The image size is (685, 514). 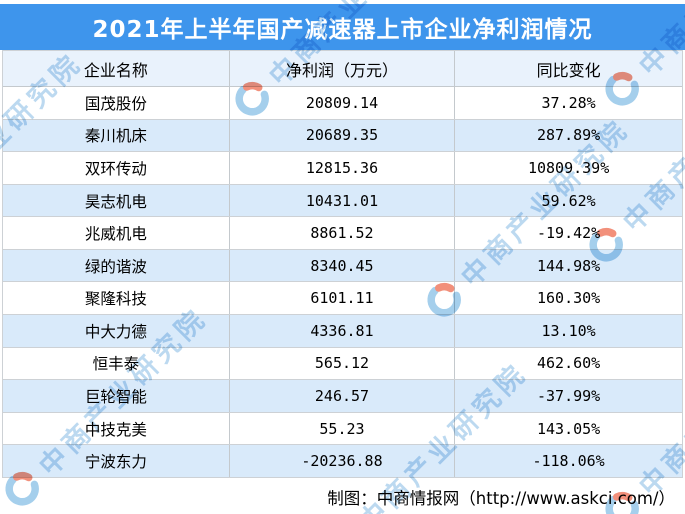 What do you see at coordinates (568, 70) in the screenshot?
I see `column-header-yoy-change: 同比变化` at bounding box center [568, 70].